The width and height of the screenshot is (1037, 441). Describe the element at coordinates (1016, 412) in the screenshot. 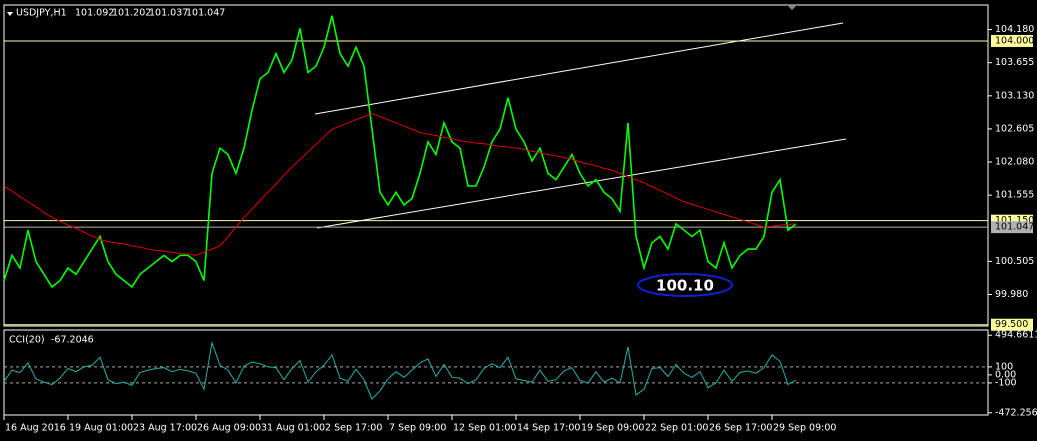

I see `y-tick-label: -472.2561` at that location.